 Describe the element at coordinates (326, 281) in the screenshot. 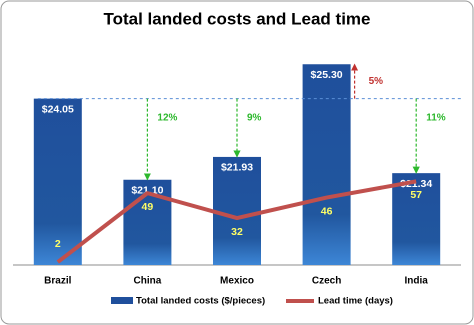

I see `x-tick-label: Czech` at that location.